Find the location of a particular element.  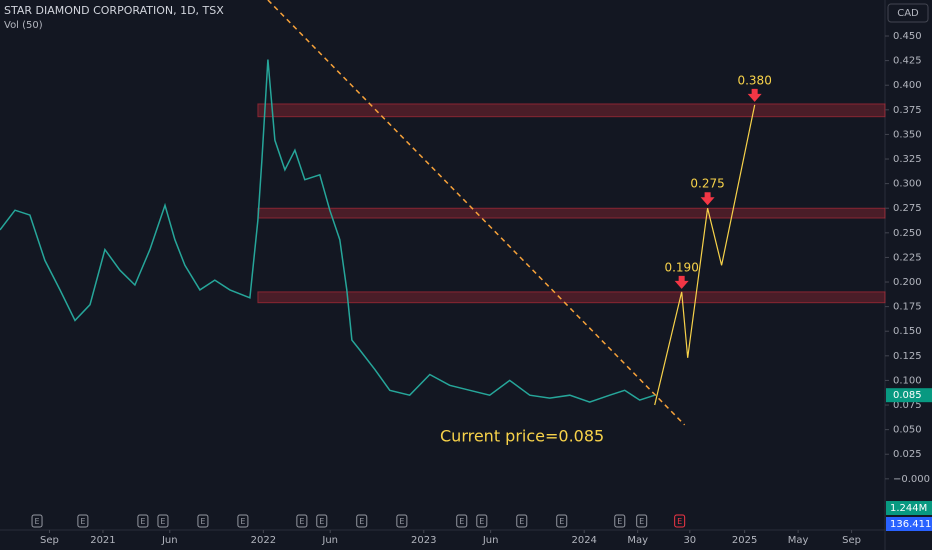

x-tick-label: 2022 is located at coordinates (263, 540).